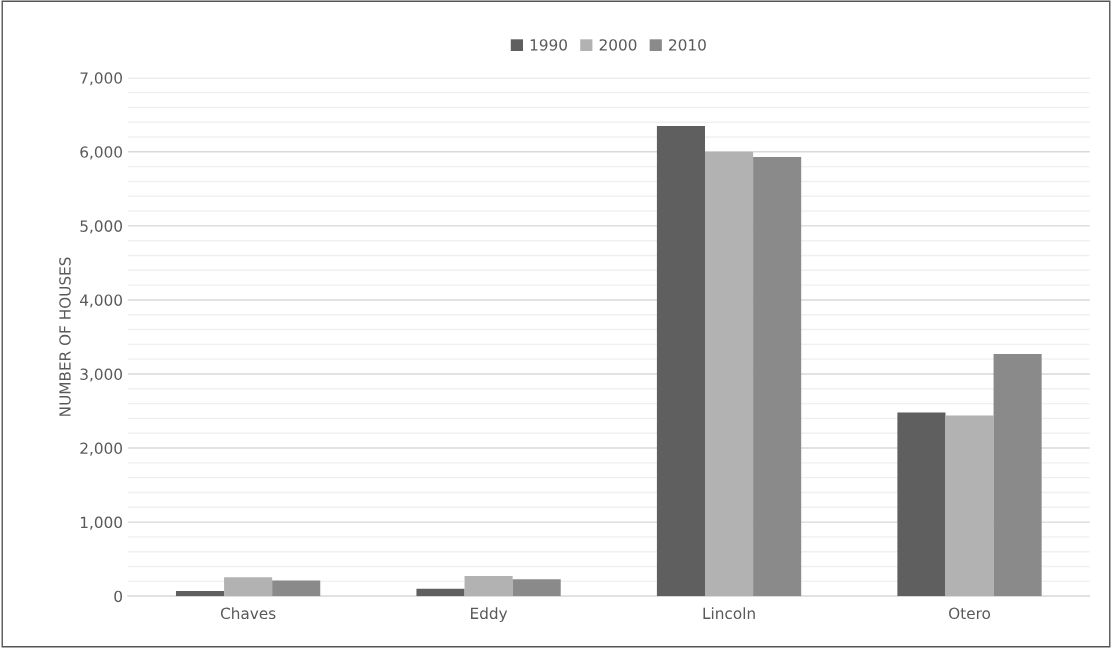  Describe the element at coordinates (101, 79) in the screenshot. I see `y-tick-label: 7,000` at that location.